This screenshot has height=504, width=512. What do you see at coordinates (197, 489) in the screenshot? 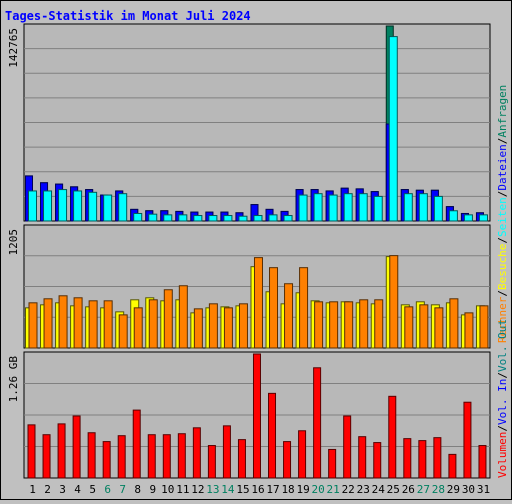
I see `x-tick-label-day-12: 12` at bounding box center [197, 489].